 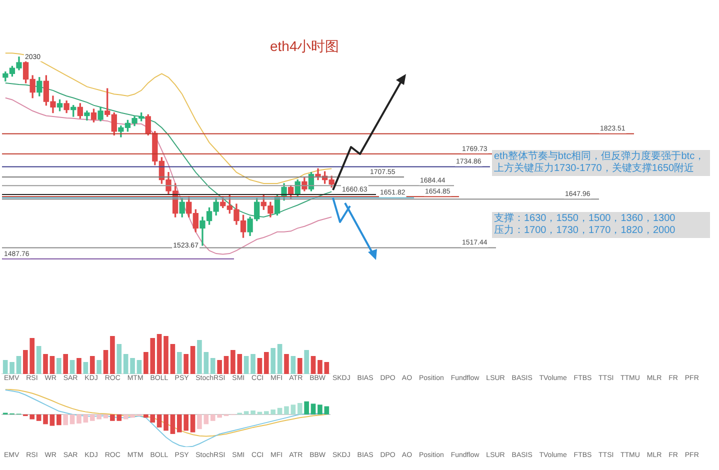 What do you see at coordinates (601, 163) in the screenshot?
I see `text: eth整体节奏与btc相同，但反弹力度要强于btc，上方关键压力1730-1770，关键支撑1650附近` at bounding box center [601, 163].